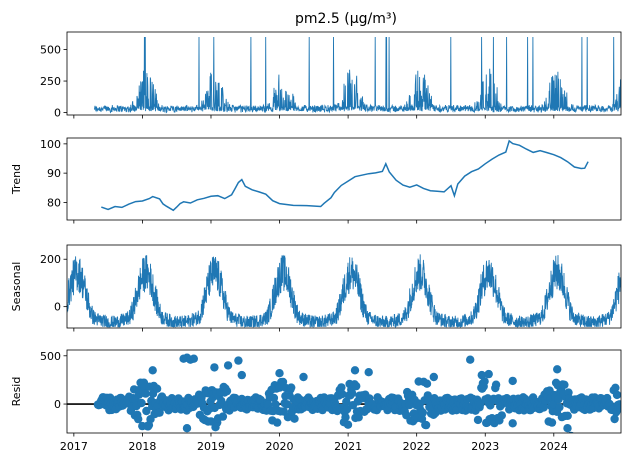  What do you see at coordinates (211, 446) in the screenshot?
I see `resid-xtick-label: 2019` at bounding box center [211, 446].